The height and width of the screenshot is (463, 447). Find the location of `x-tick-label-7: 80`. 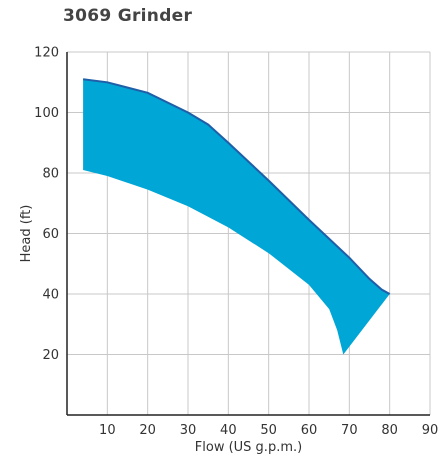

x-tick-label-7: 80 is located at coordinates (389, 430).